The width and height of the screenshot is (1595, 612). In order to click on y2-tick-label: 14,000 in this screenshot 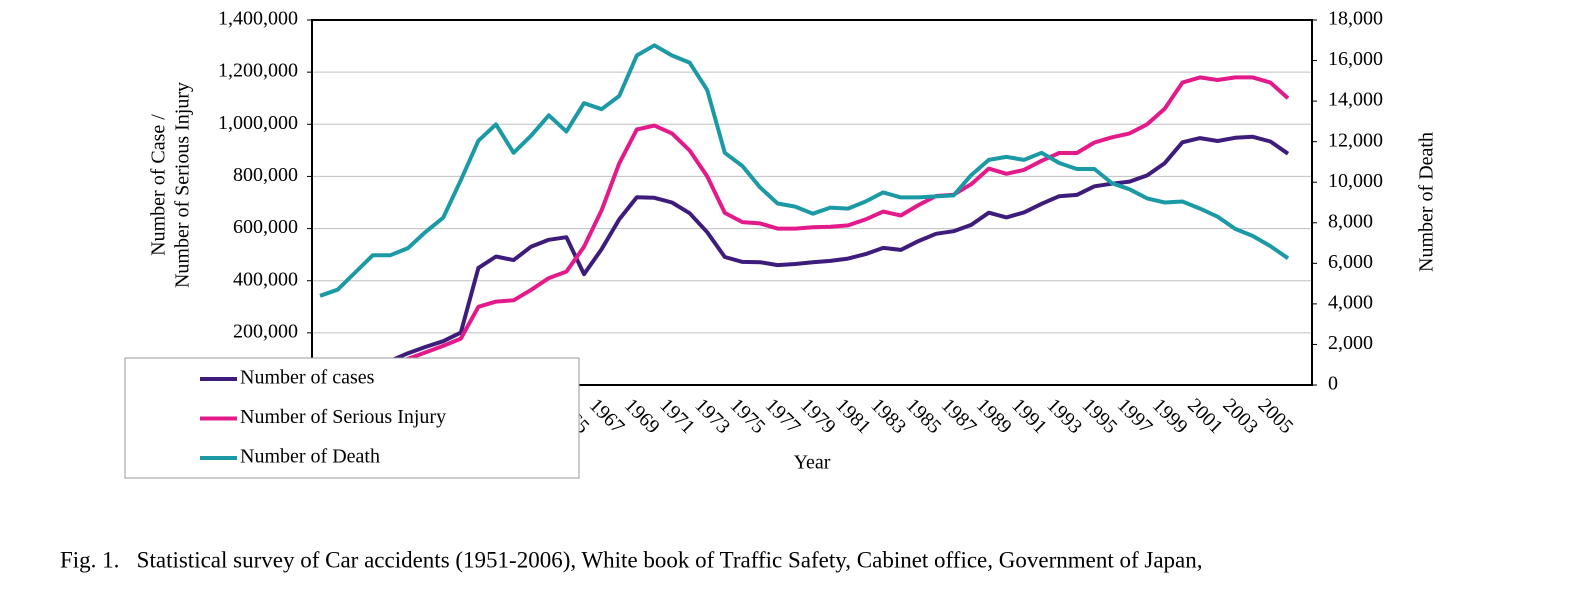, I will do `click(1355, 100)`.